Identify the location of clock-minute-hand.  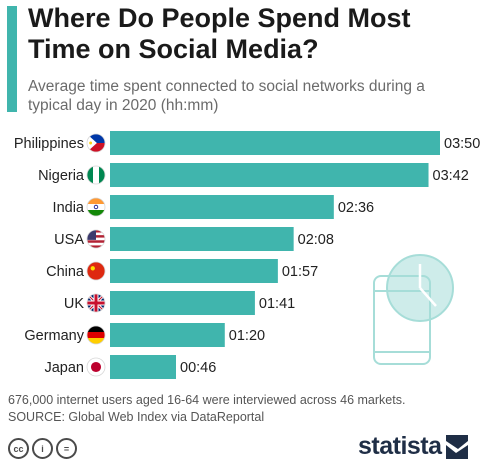
(428, 297).